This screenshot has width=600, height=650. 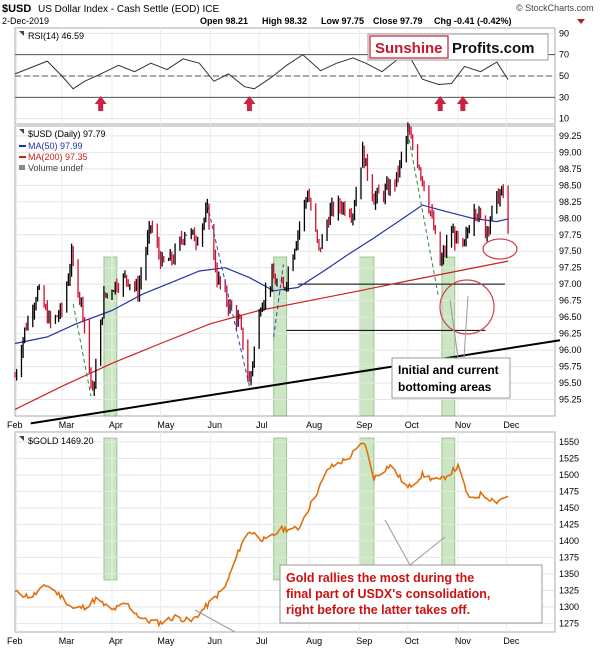 What do you see at coordinates (570, 169) in the screenshot?
I see `usd-tick-label: 98.75` at bounding box center [570, 169].